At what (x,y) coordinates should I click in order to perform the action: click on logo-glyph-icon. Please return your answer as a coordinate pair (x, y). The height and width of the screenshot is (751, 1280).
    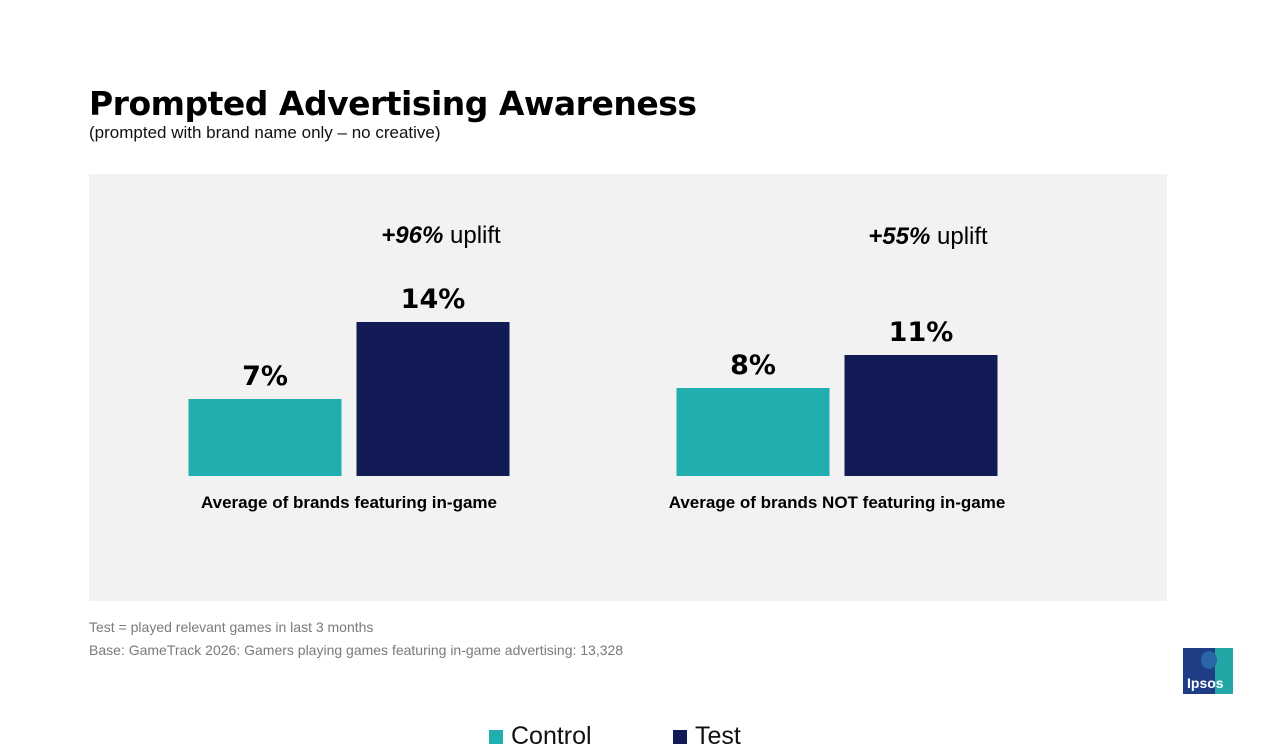
    Looking at the image, I should click on (1209, 660).